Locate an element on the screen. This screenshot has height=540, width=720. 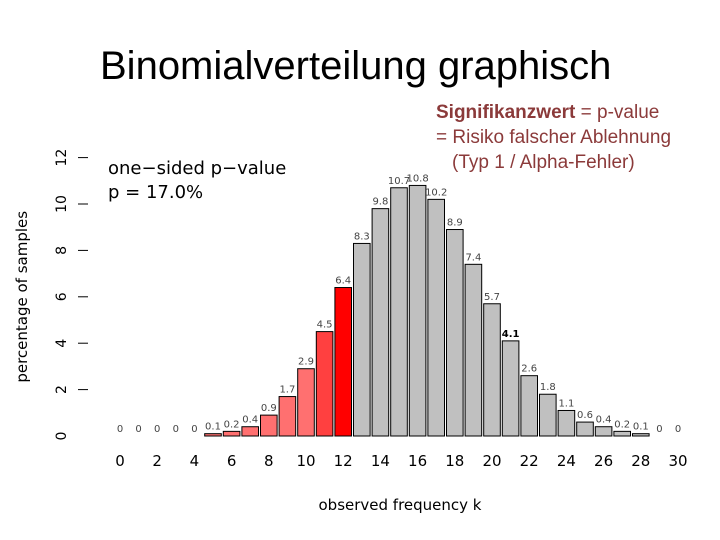
x-tick-label-26: 26 is located at coordinates (603, 461).